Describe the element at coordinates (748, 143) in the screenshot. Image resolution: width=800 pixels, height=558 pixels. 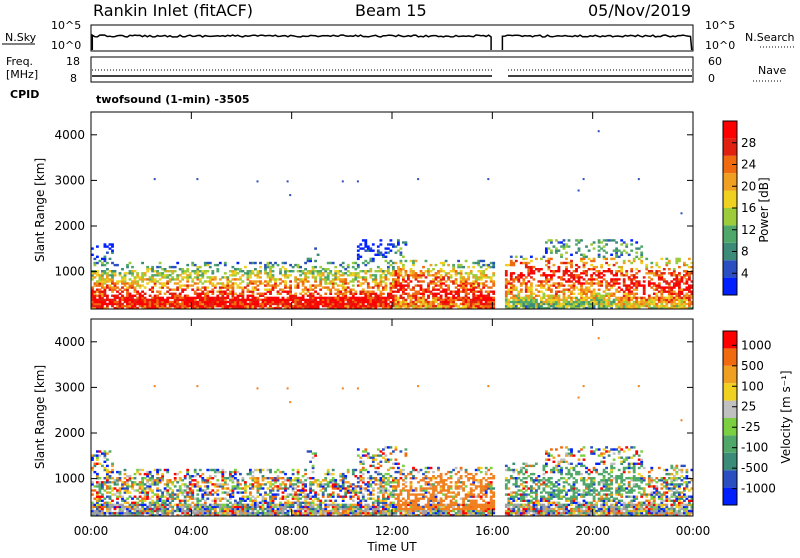
I see `colorbar-tick-label: 28` at that location.